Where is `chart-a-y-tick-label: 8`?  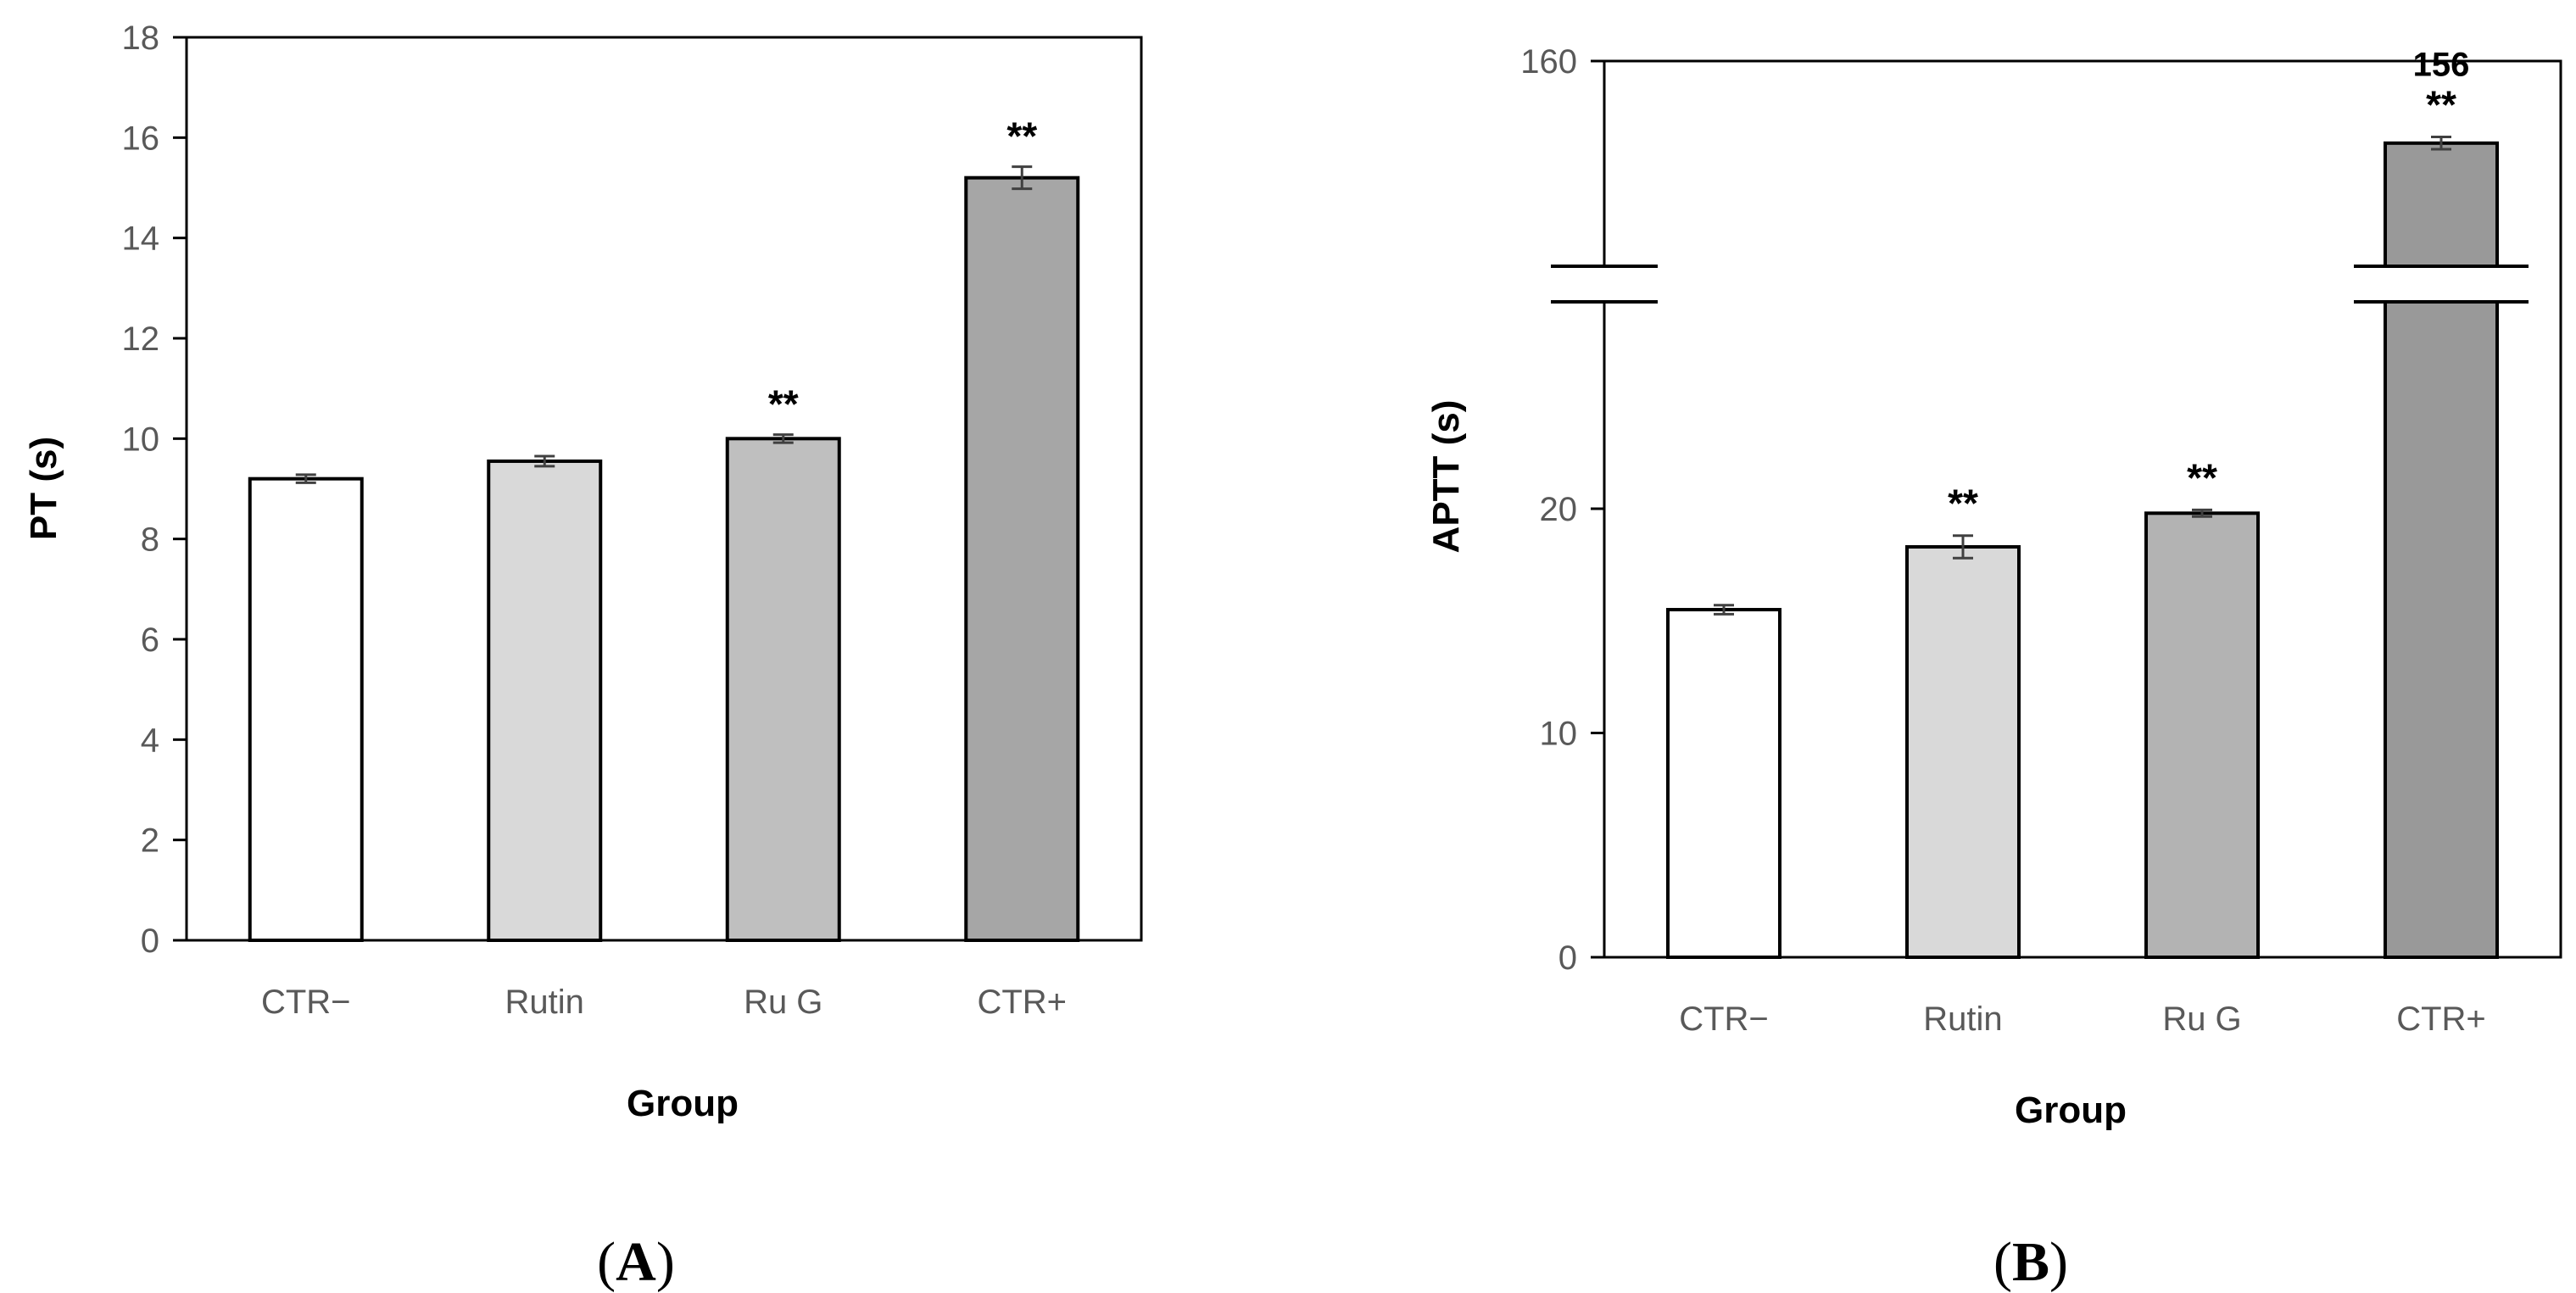
chart-a-y-tick-label: 8 is located at coordinates (150, 540).